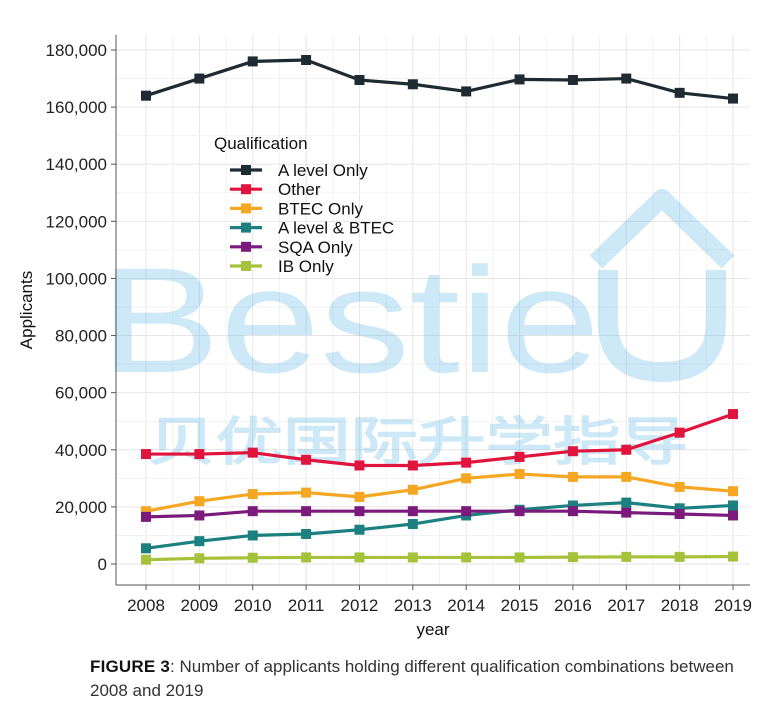  What do you see at coordinates (466, 605) in the screenshot?
I see `x-tick-label: 2014` at bounding box center [466, 605].